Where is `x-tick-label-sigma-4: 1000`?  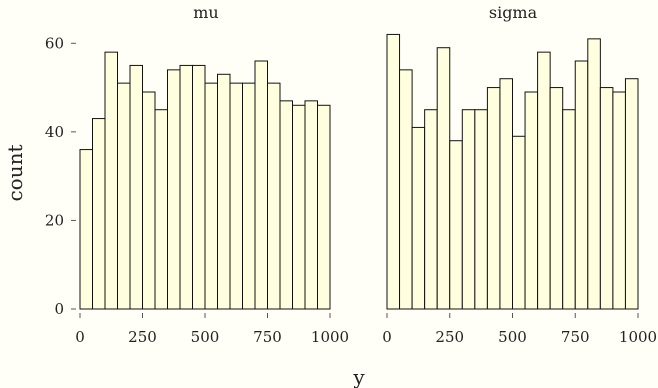 x-tick-label-sigma-4: 1000 is located at coordinates (638, 337).